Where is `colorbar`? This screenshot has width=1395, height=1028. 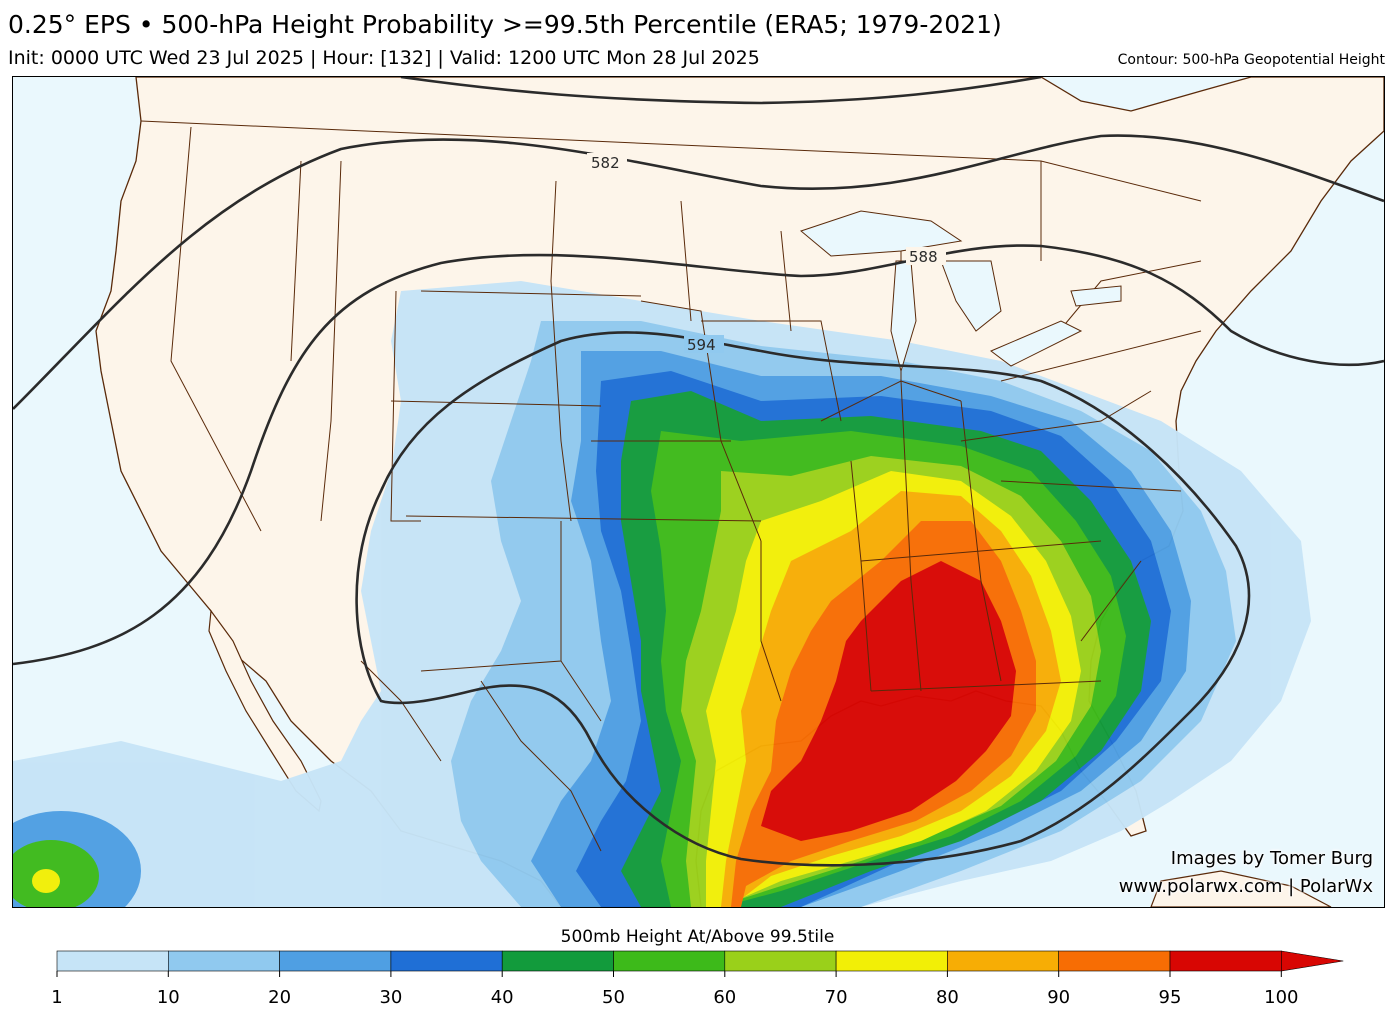 colorbar is located at coordinates (700, 963).